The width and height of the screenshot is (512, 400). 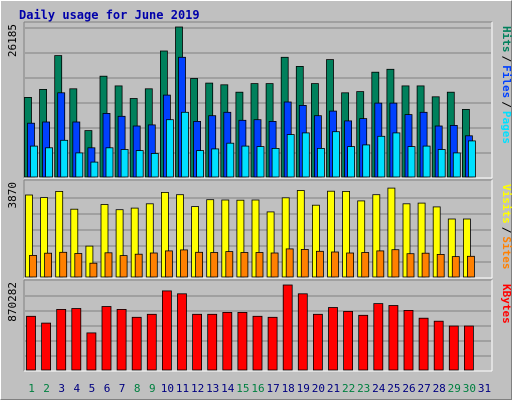 I want to click on x-label-day-27: 27, so click(x=423, y=388).